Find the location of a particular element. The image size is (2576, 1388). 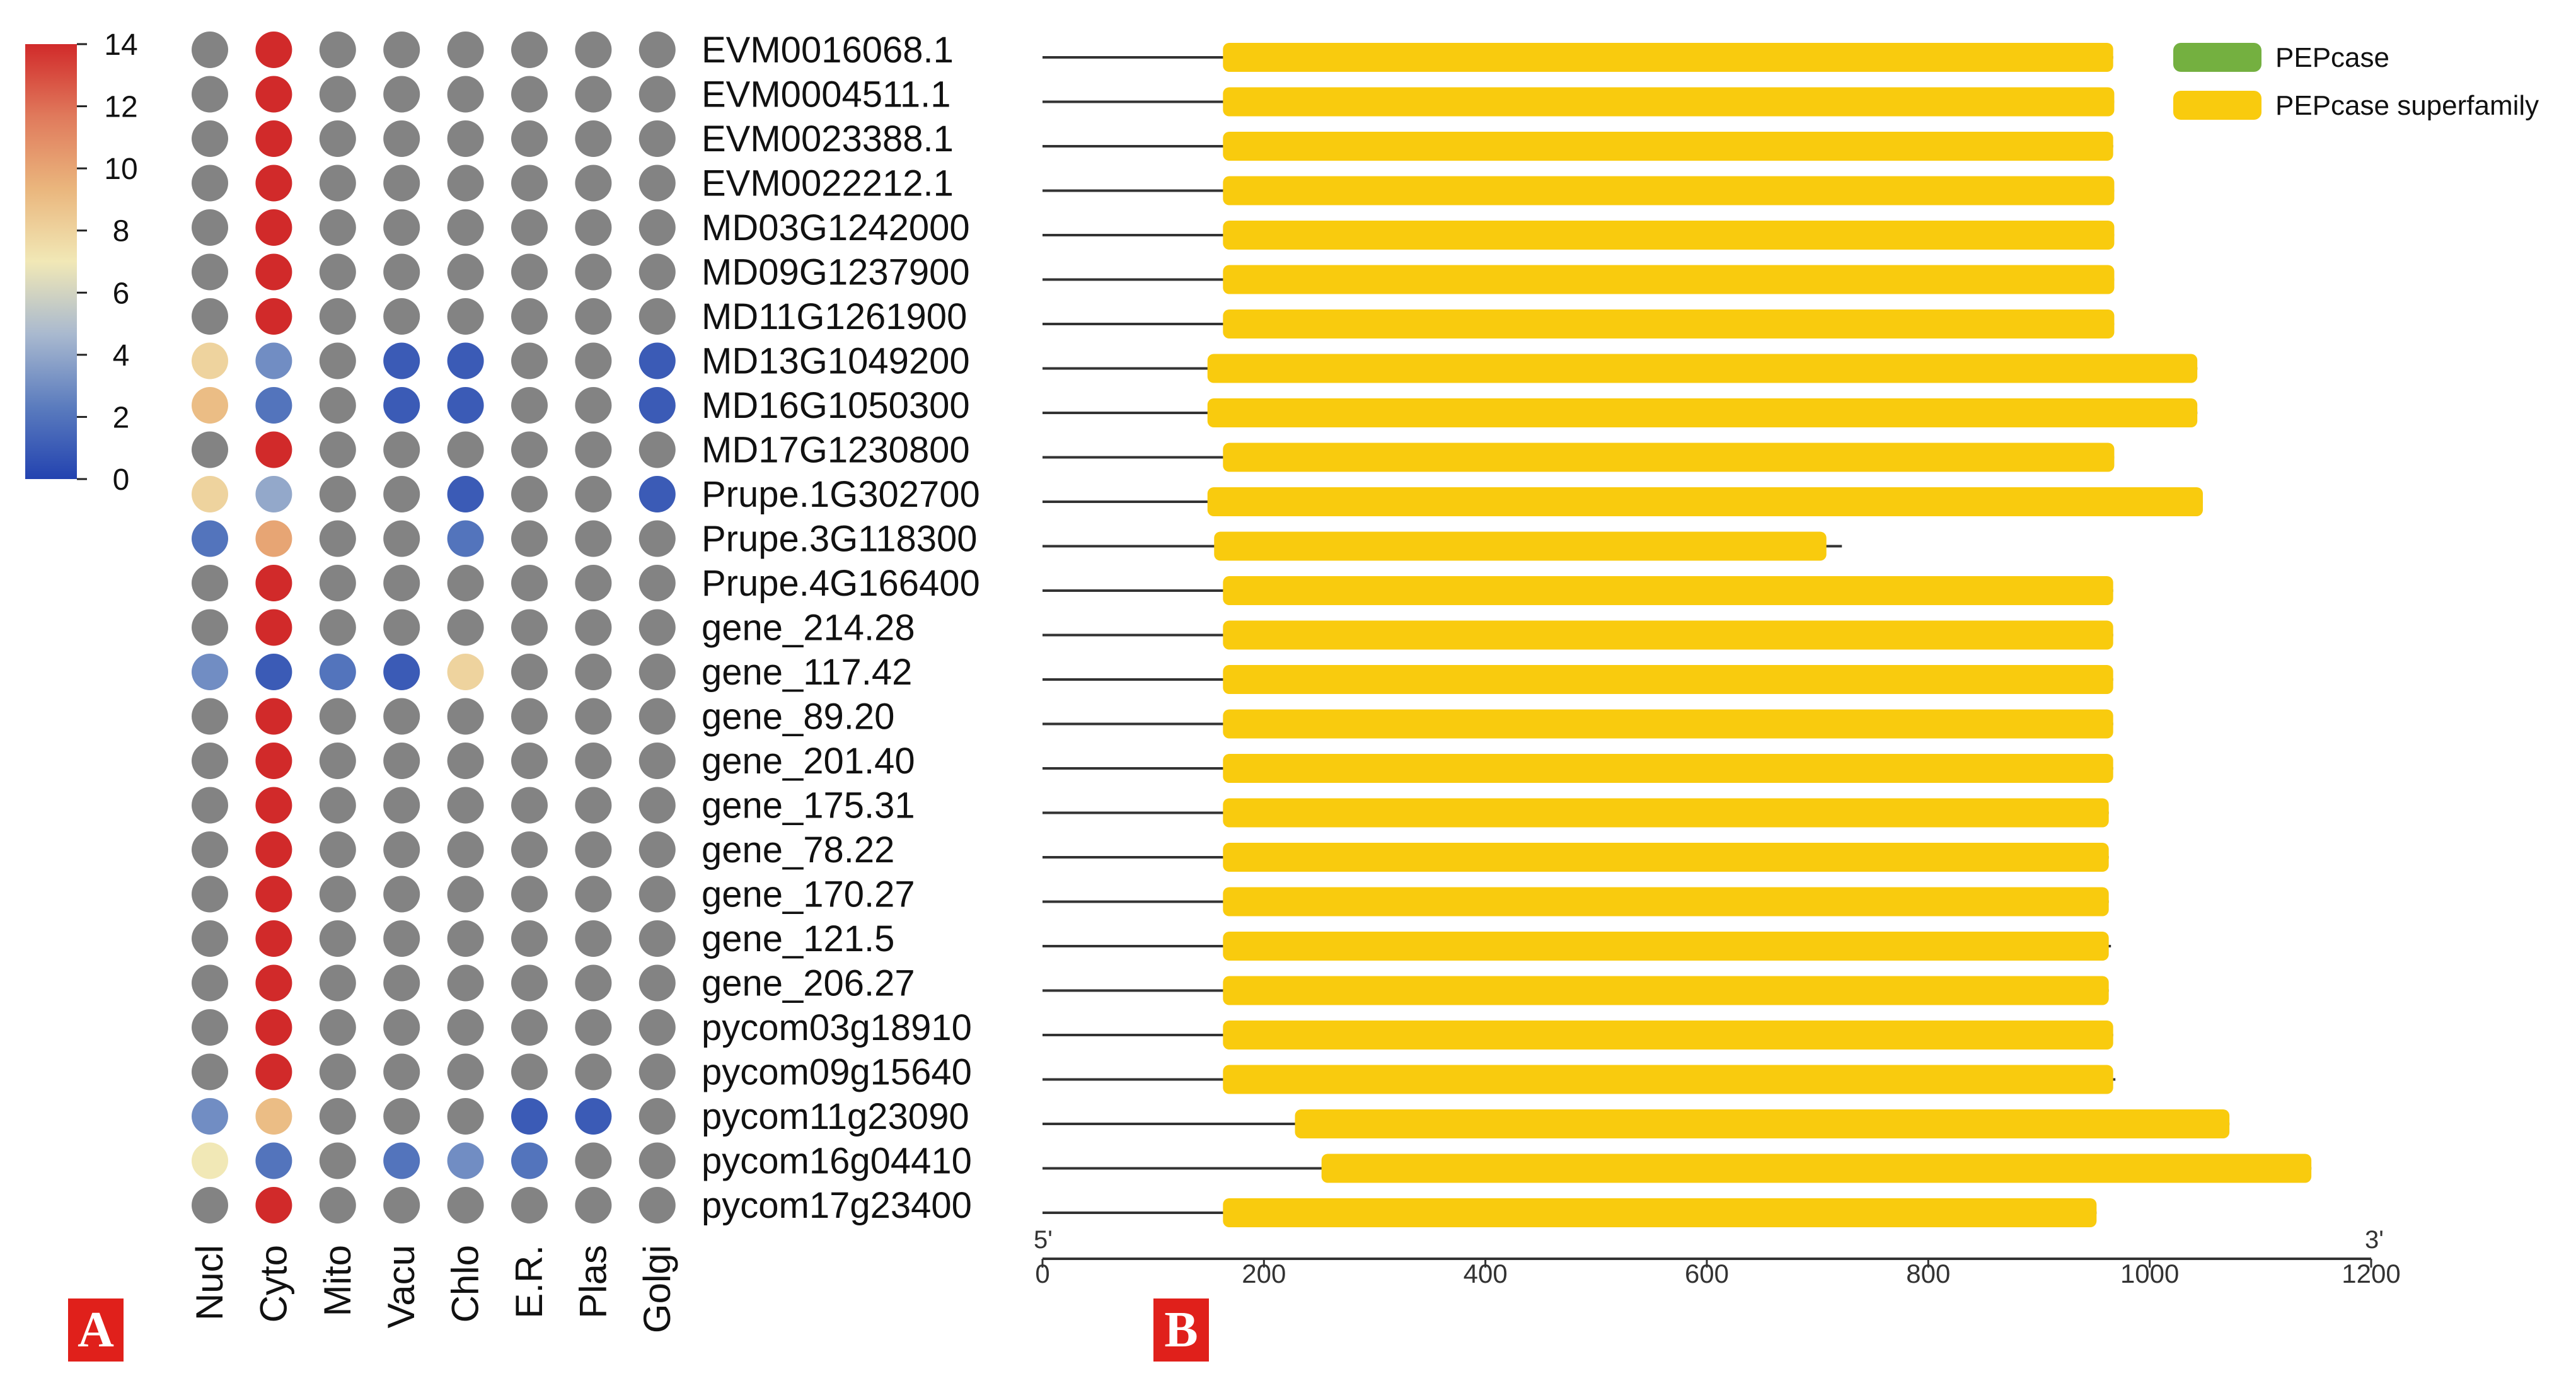

legend-swatch-pepcase is located at coordinates (2217, 57).